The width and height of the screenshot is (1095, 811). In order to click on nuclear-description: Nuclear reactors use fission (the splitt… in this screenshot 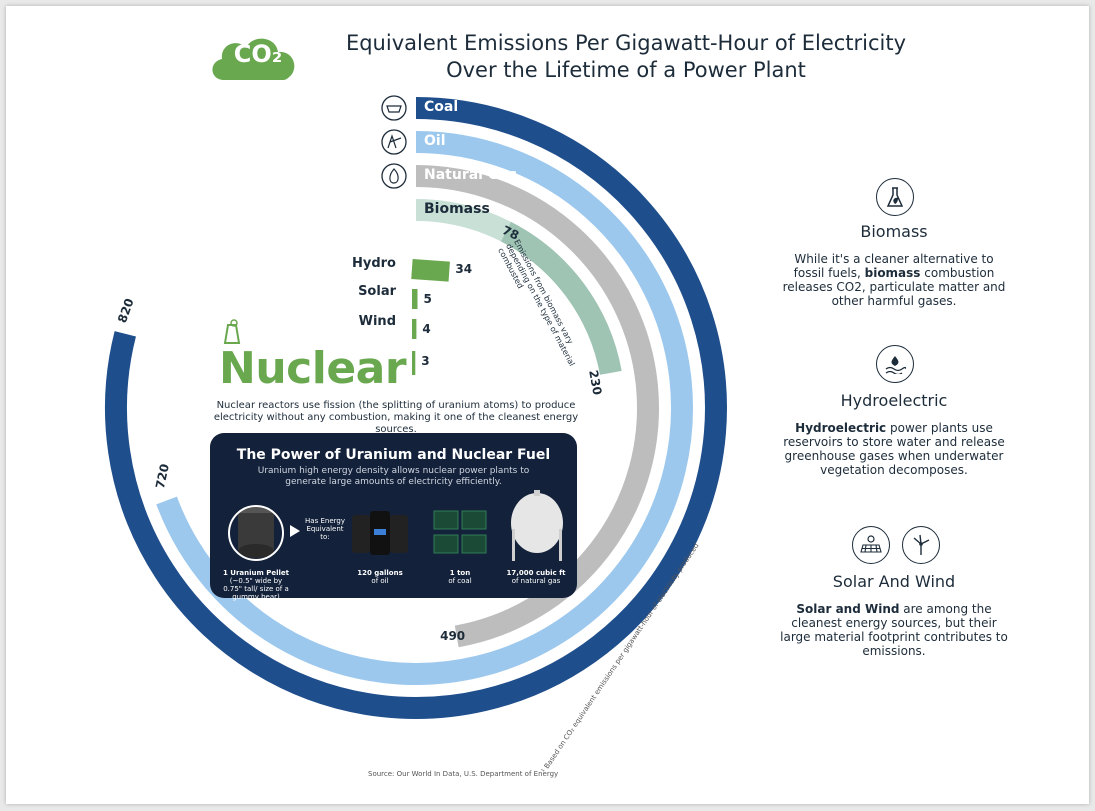, I will do `click(396, 417)`.